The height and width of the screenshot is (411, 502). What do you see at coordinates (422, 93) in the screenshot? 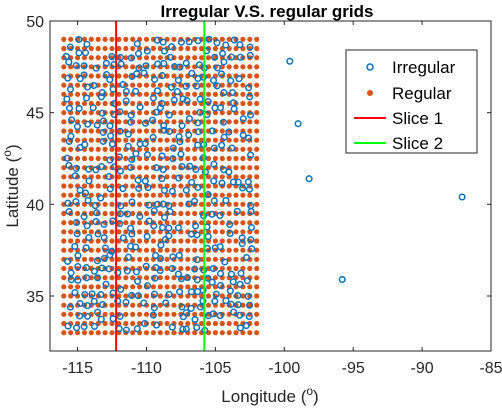
I see `legend-regular-label: Regular` at bounding box center [422, 93].